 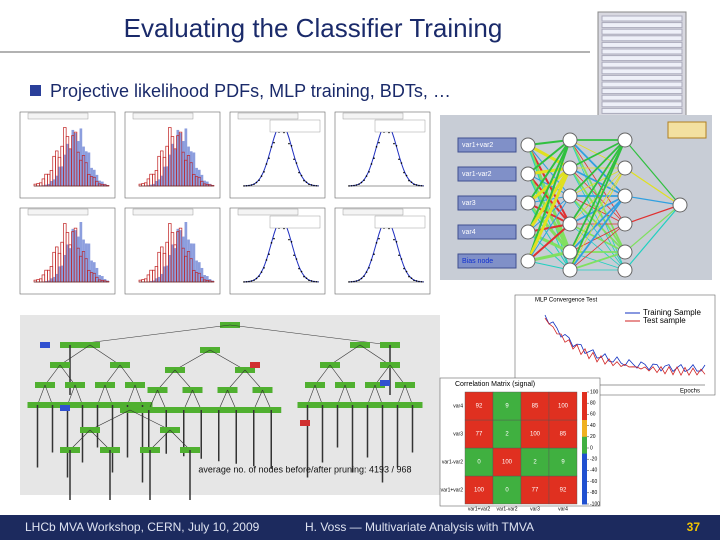 I want to click on corr-cell-label: 9, so click(x=507, y=407).